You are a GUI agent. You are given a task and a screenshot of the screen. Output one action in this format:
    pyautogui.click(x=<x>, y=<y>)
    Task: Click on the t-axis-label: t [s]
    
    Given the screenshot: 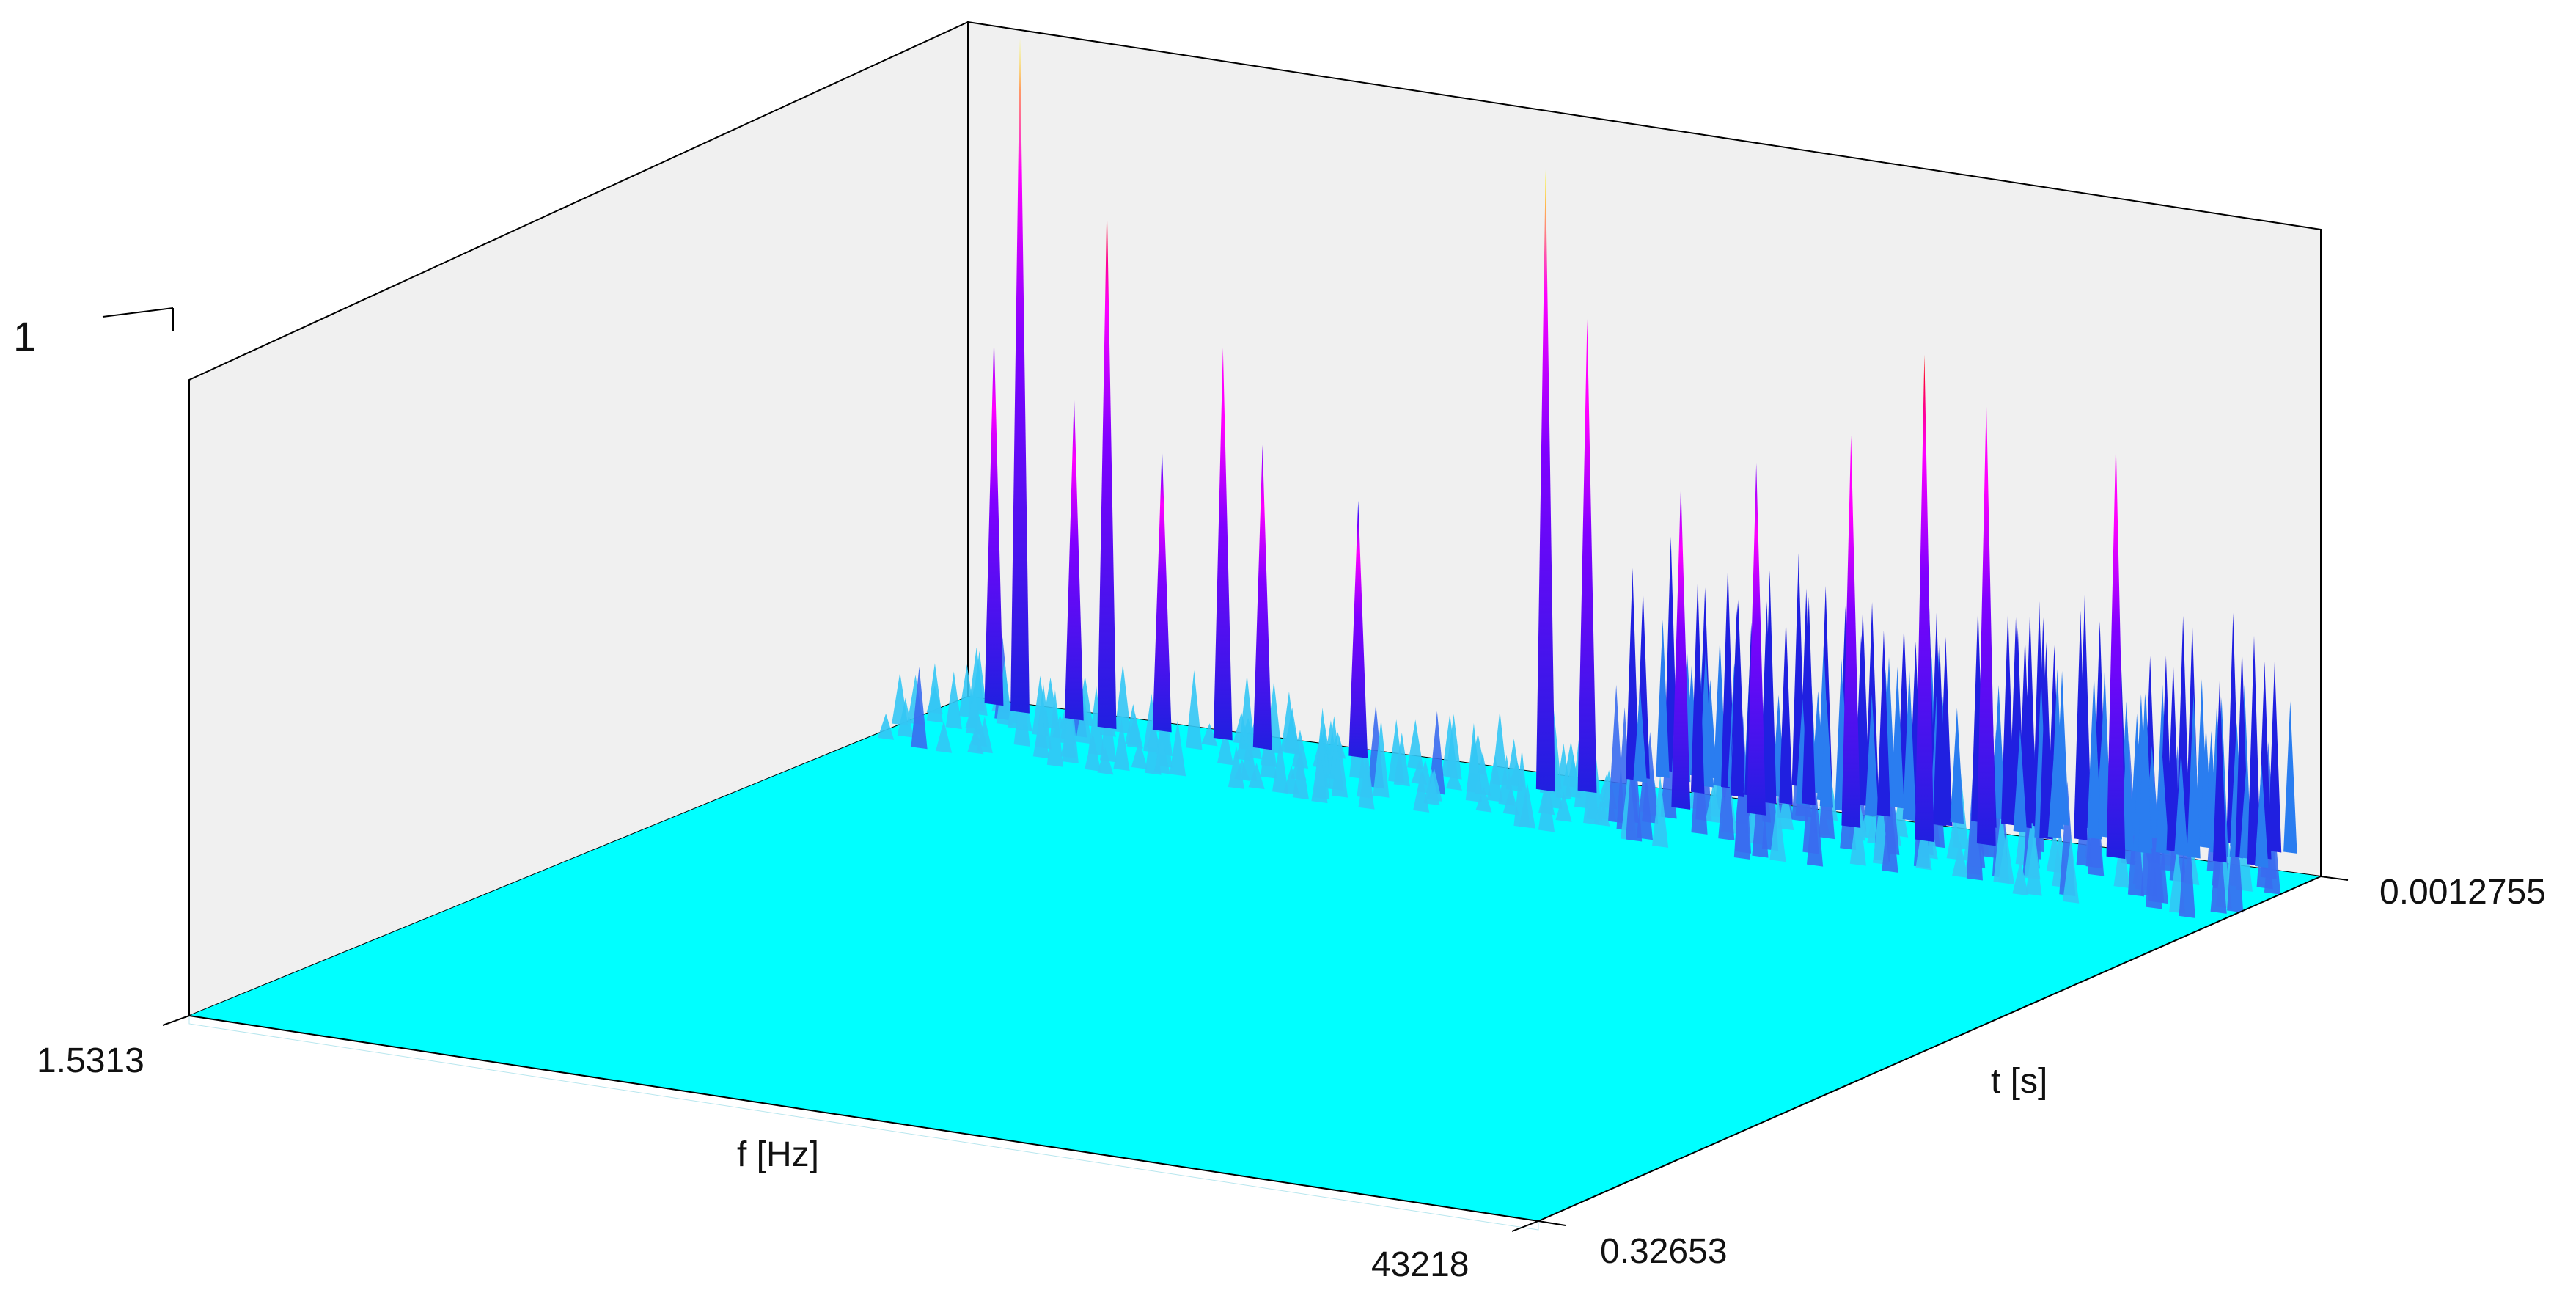 What is the action you would take?
    pyautogui.click(x=2019, y=1081)
    